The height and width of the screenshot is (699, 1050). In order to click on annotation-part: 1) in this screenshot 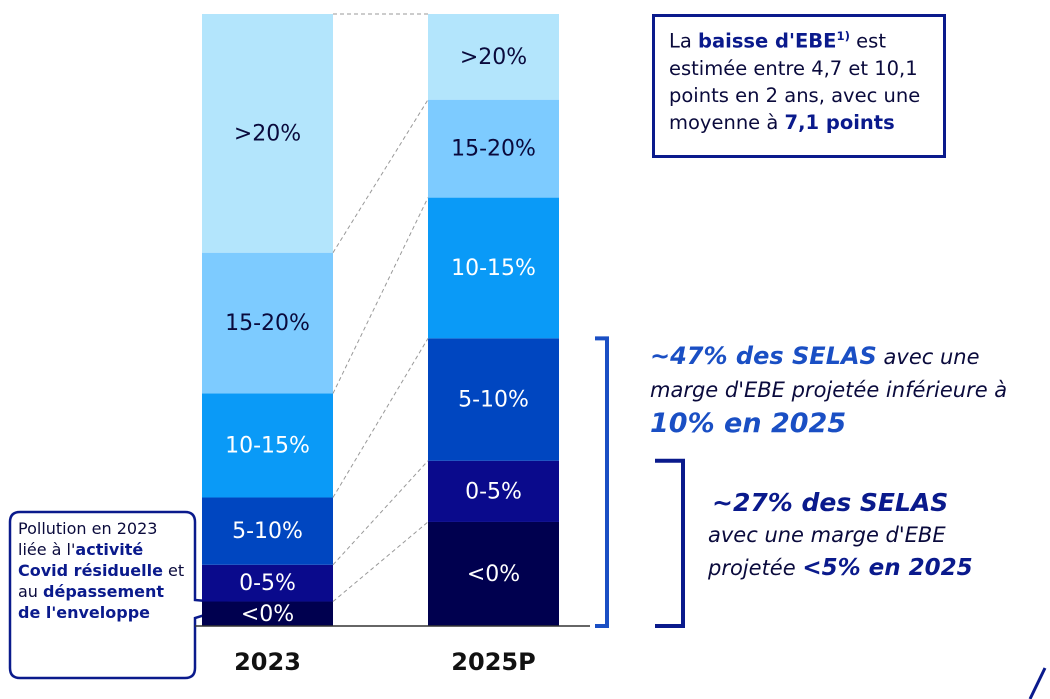, I will do `click(843, 36)`.